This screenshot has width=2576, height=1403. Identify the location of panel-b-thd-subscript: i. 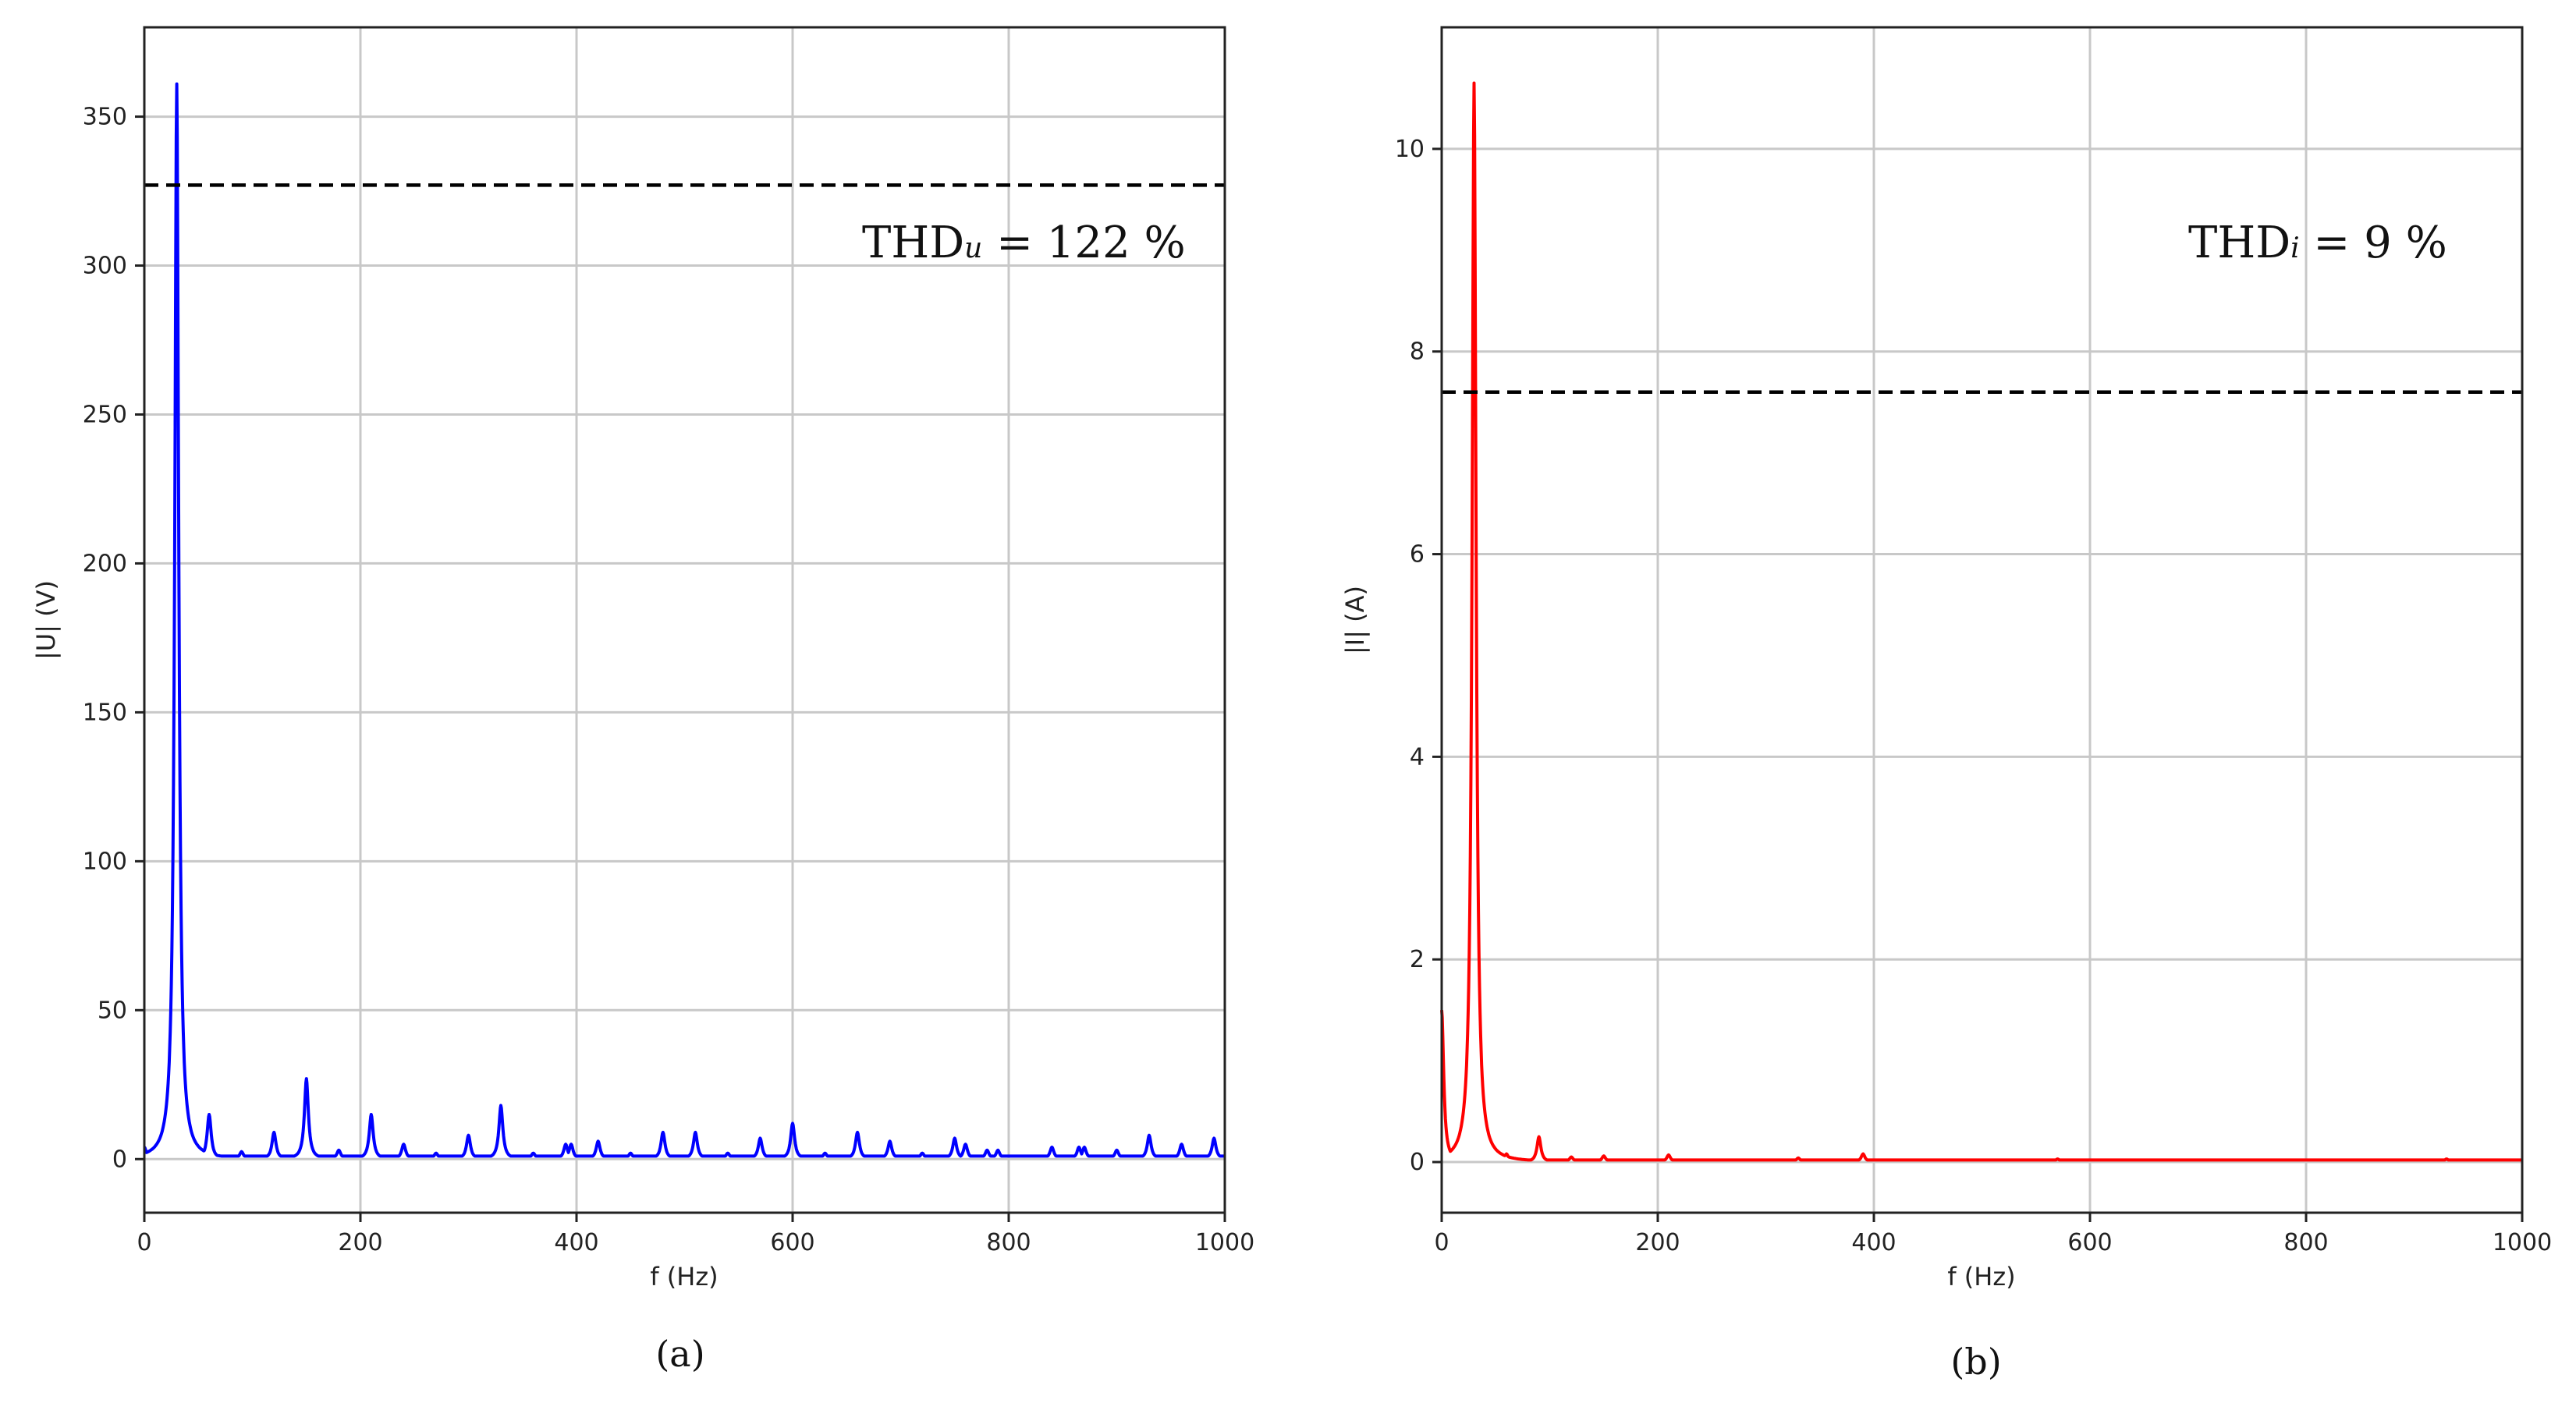
(2295, 248).